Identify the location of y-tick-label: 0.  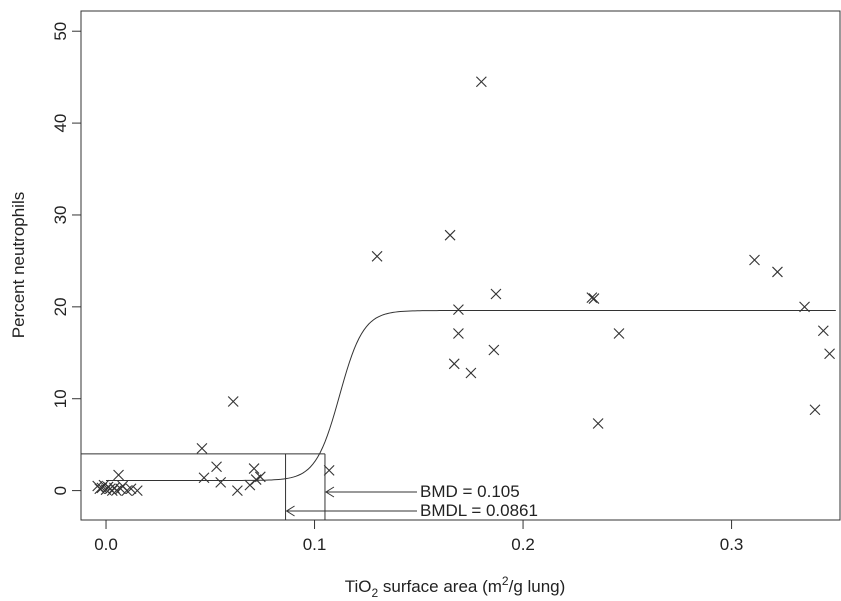
(60, 490).